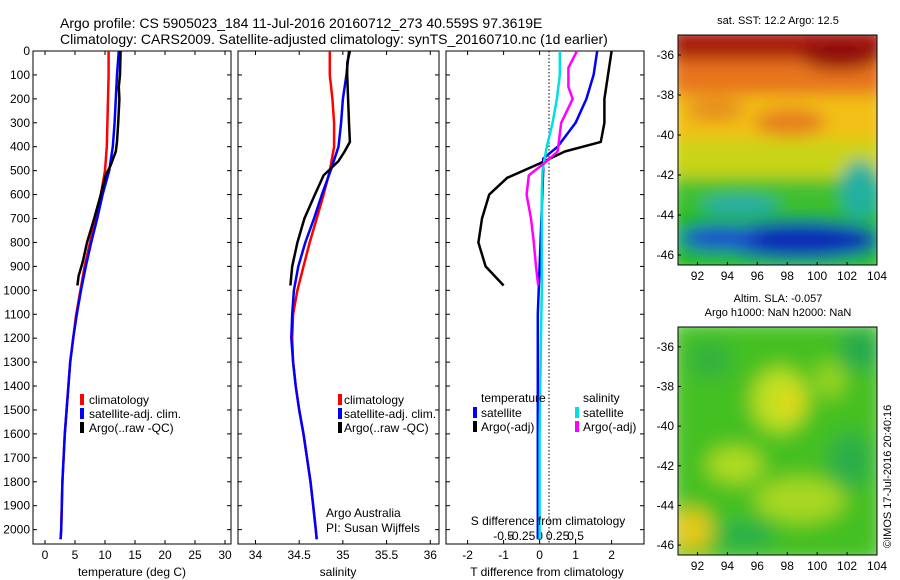 The height and width of the screenshot is (580, 900). What do you see at coordinates (16, 458) in the screenshot?
I see `y-tick-label: 1700` at bounding box center [16, 458].